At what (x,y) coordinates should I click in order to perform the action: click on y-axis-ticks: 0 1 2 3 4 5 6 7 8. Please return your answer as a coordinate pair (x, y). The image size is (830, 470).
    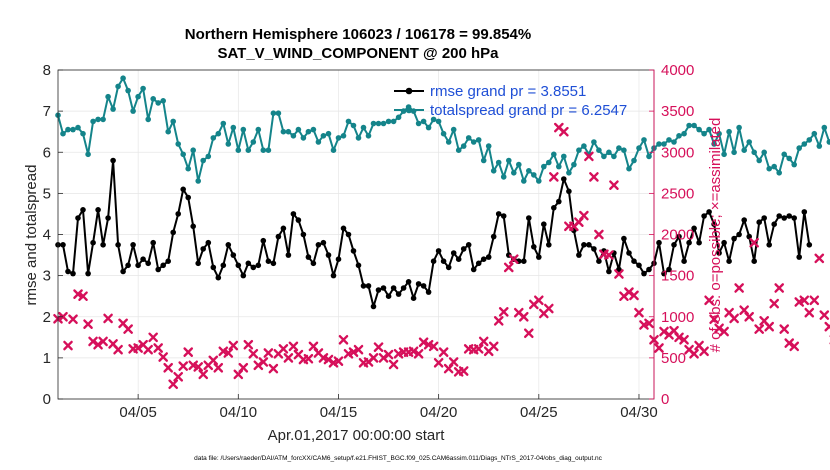
    Looking at the image, I should click on (53, 235).